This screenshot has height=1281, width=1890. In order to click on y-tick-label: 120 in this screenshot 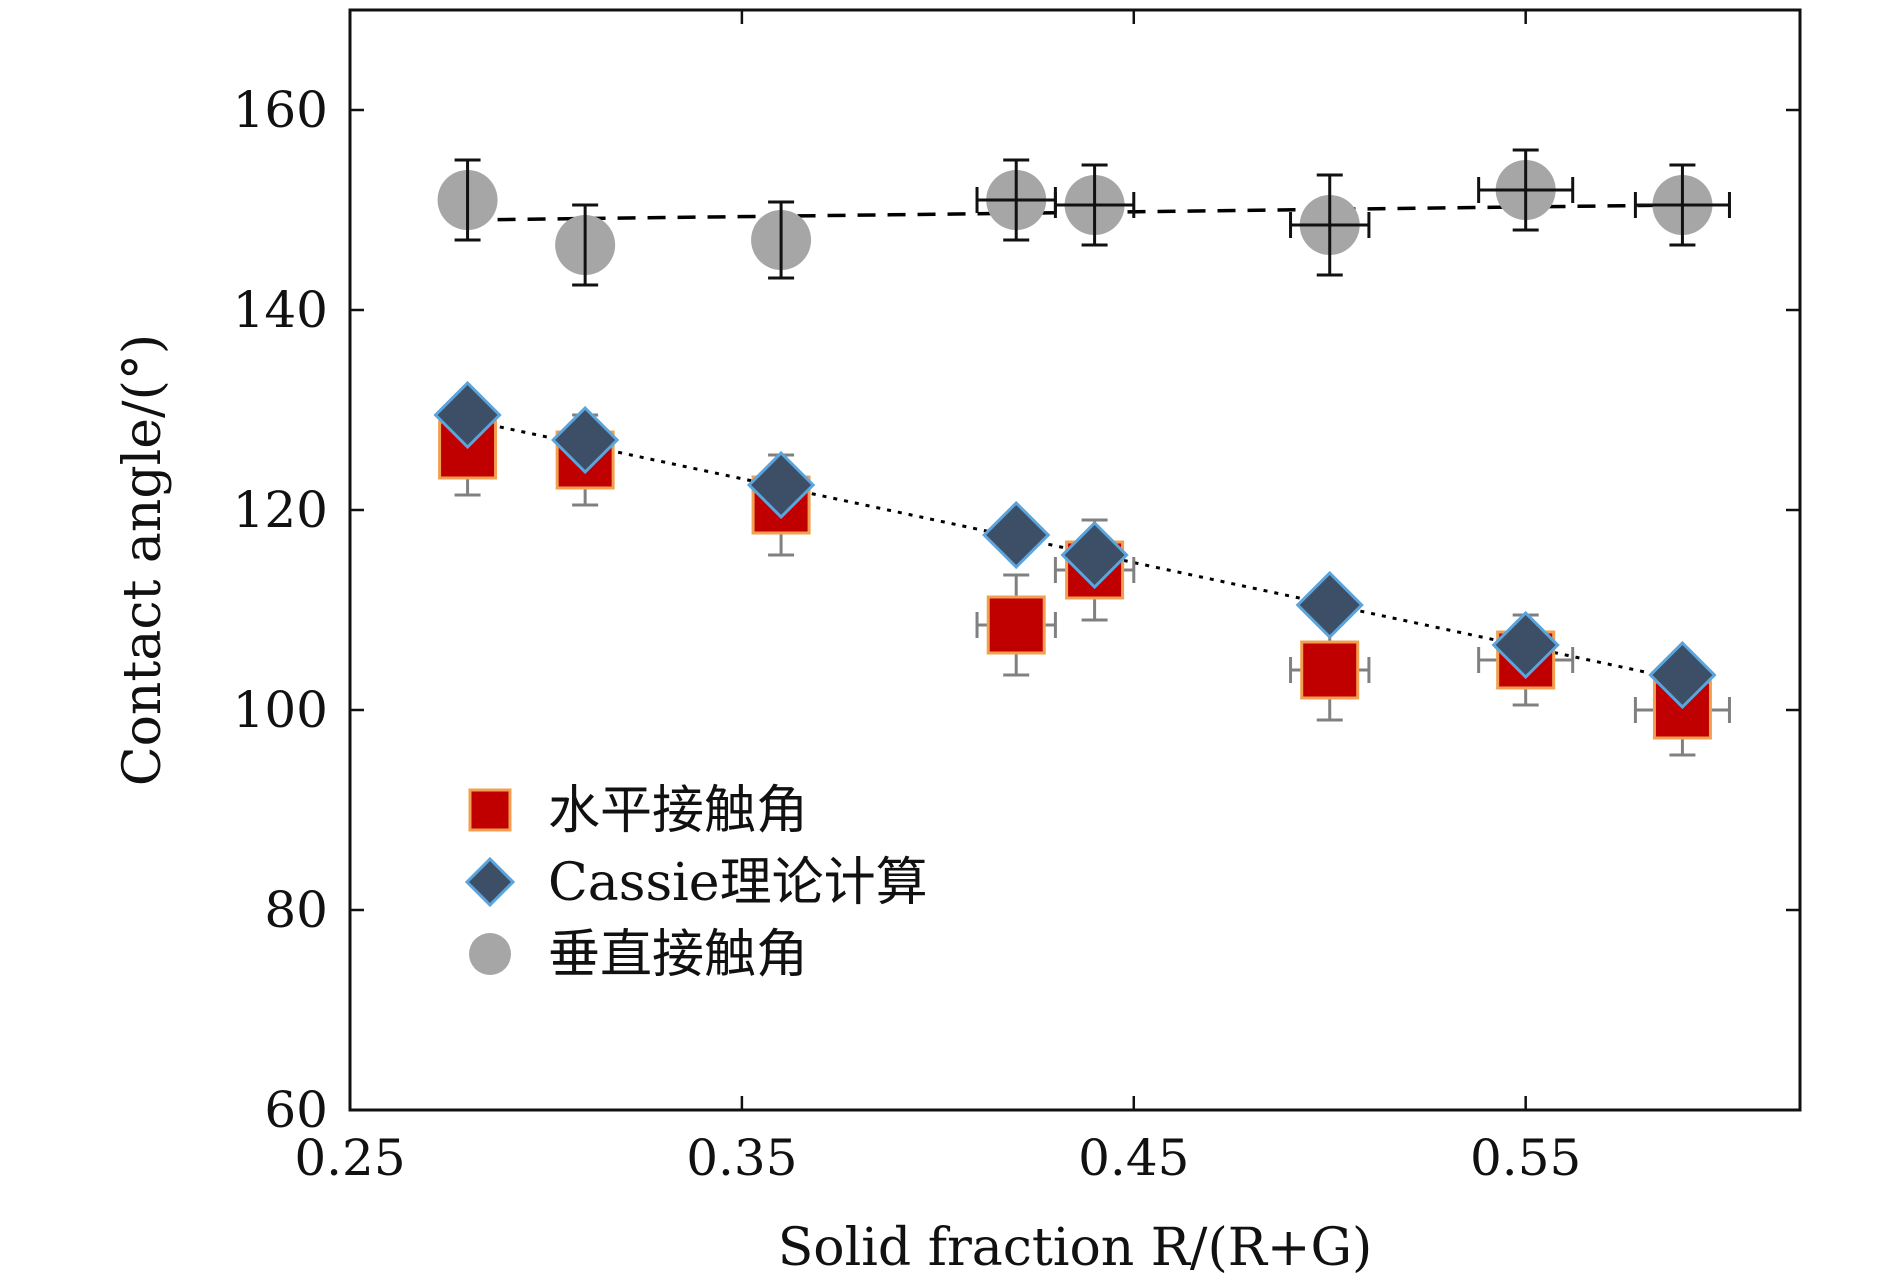, I will do `click(280, 510)`.